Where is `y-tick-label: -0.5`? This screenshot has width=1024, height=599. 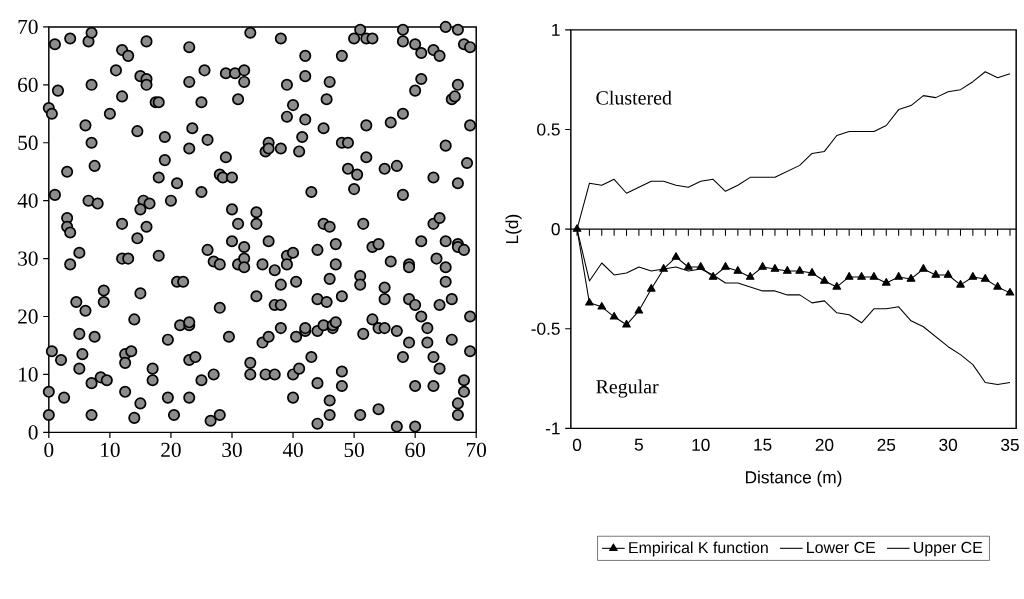 y-tick-label: -0.5 is located at coordinates (545, 328).